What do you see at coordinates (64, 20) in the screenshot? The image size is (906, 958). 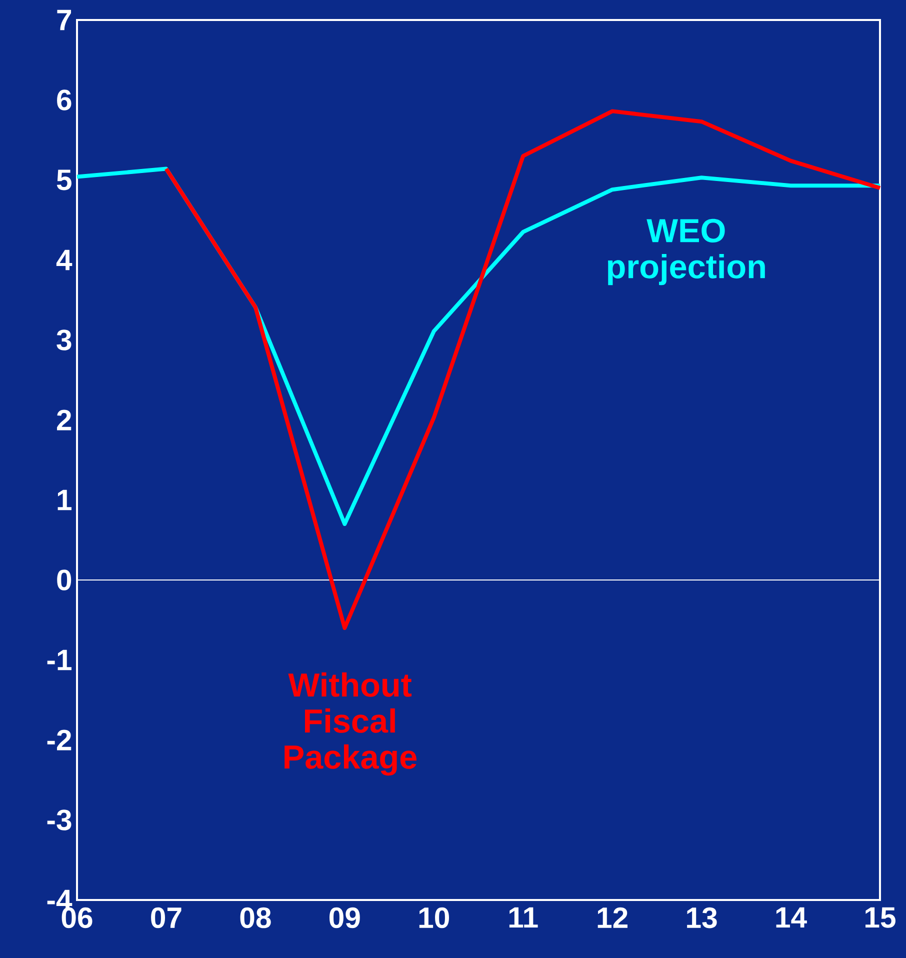 I see `y-tick-label: 7` at bounding box center [64, 20].